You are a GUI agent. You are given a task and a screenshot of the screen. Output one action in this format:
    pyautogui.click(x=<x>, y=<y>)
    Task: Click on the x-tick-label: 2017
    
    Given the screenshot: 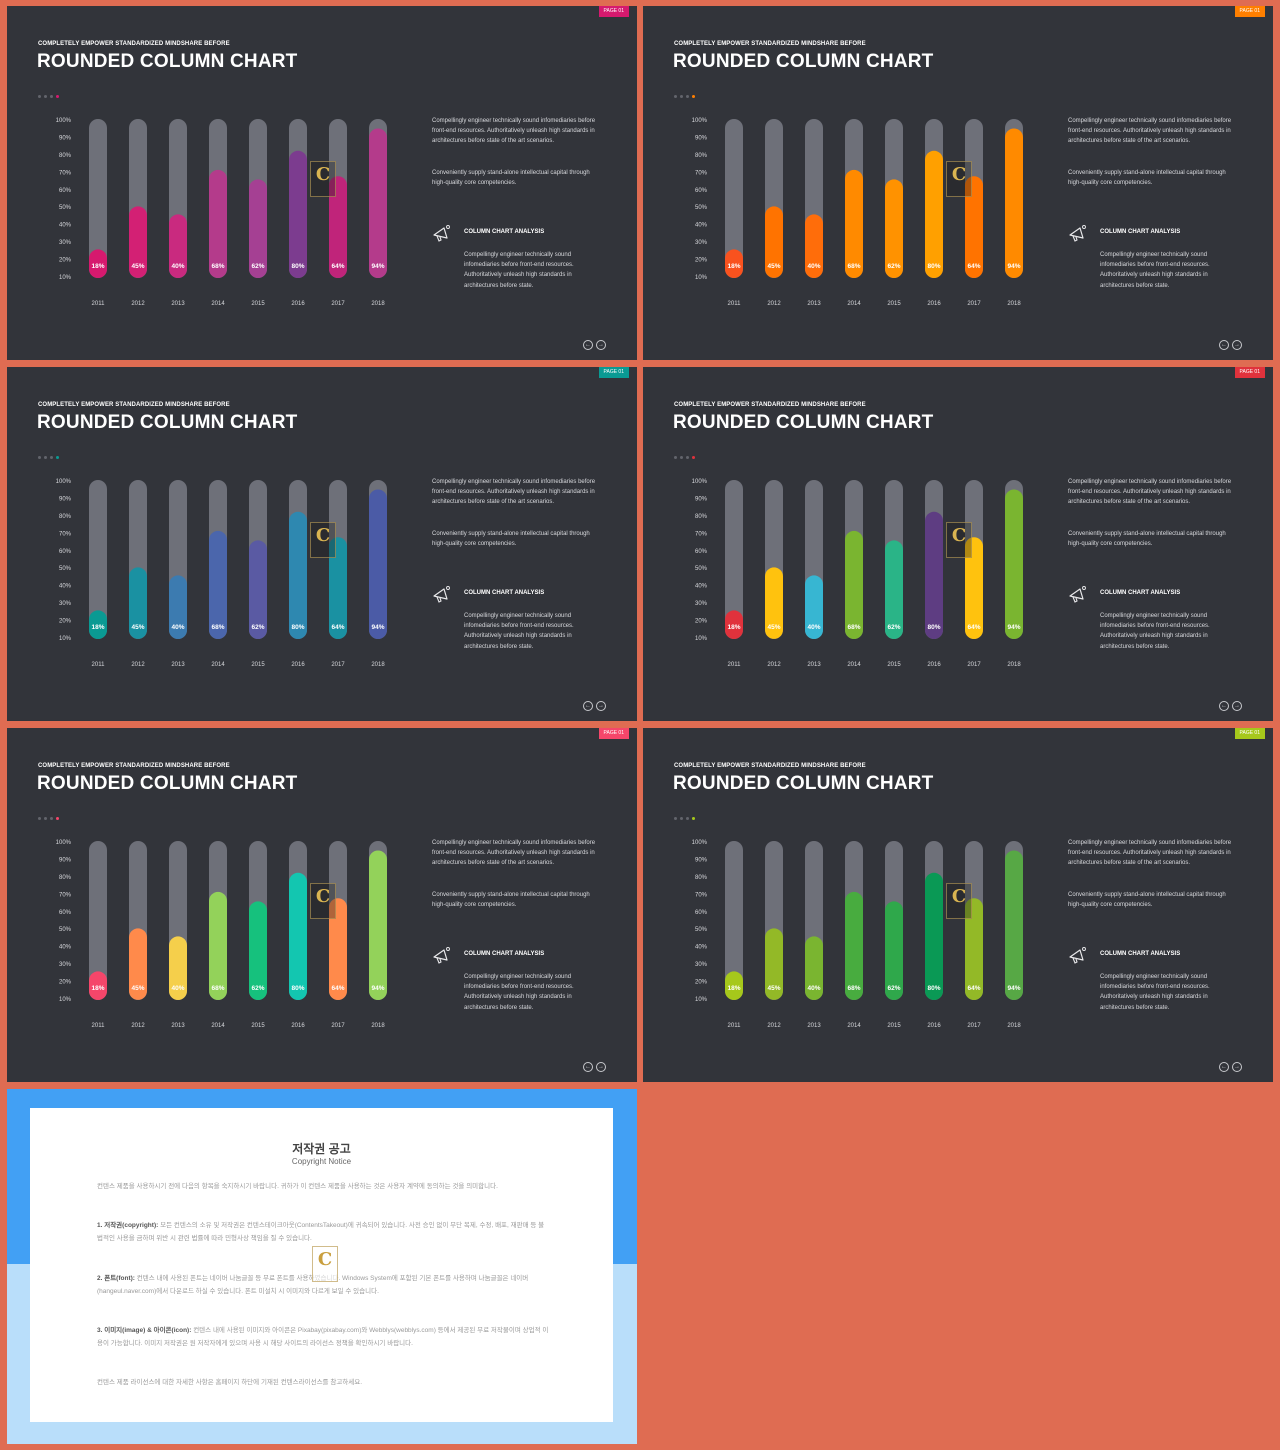 What is the action you would take?
    pyautogui.click(x=338, y=304)
    